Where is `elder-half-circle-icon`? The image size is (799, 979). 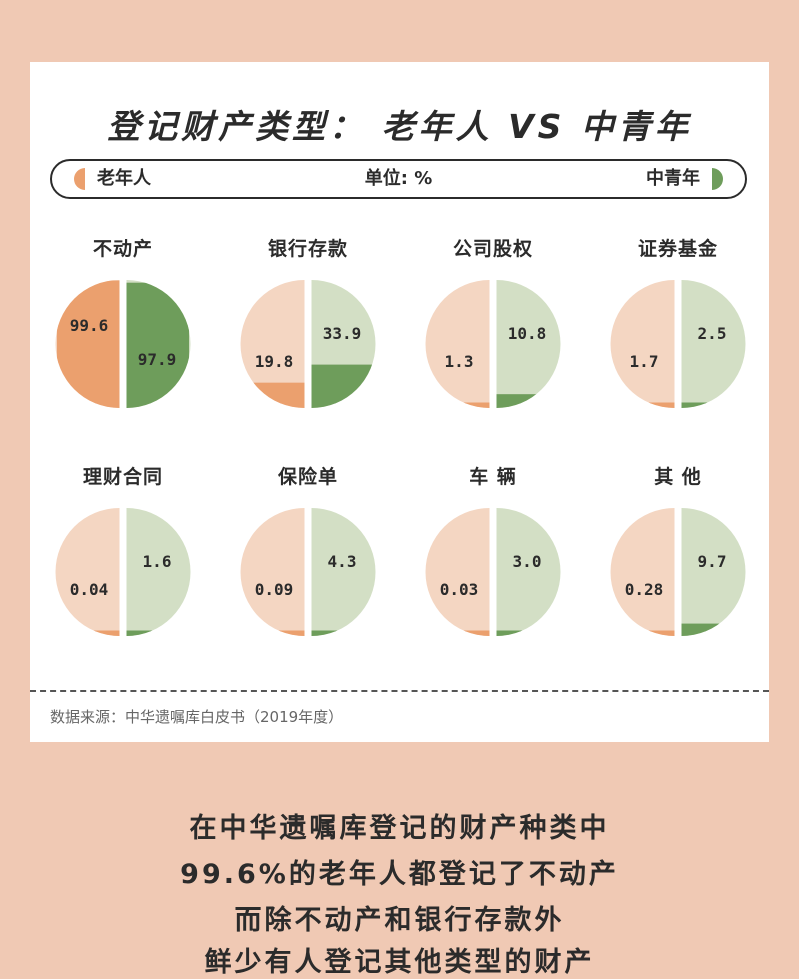
elder-half-circle-icon is located at coordinates (79, 179).